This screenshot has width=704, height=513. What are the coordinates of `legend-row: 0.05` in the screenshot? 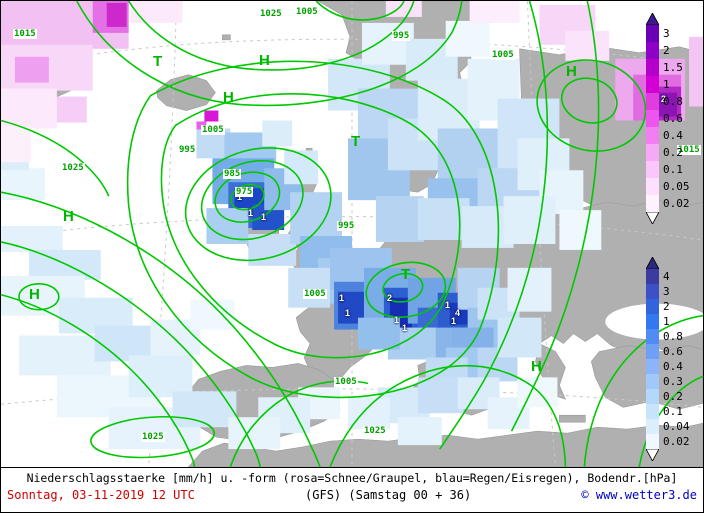 It's located at (668, 186).